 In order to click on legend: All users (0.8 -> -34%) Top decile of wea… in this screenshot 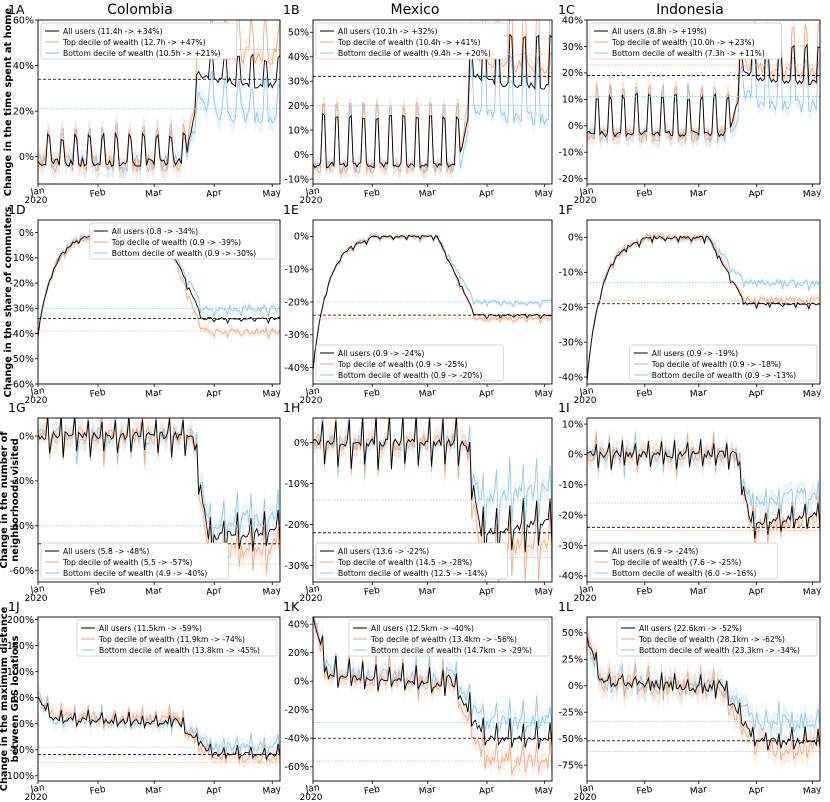, I will do `click(183, 241)`.